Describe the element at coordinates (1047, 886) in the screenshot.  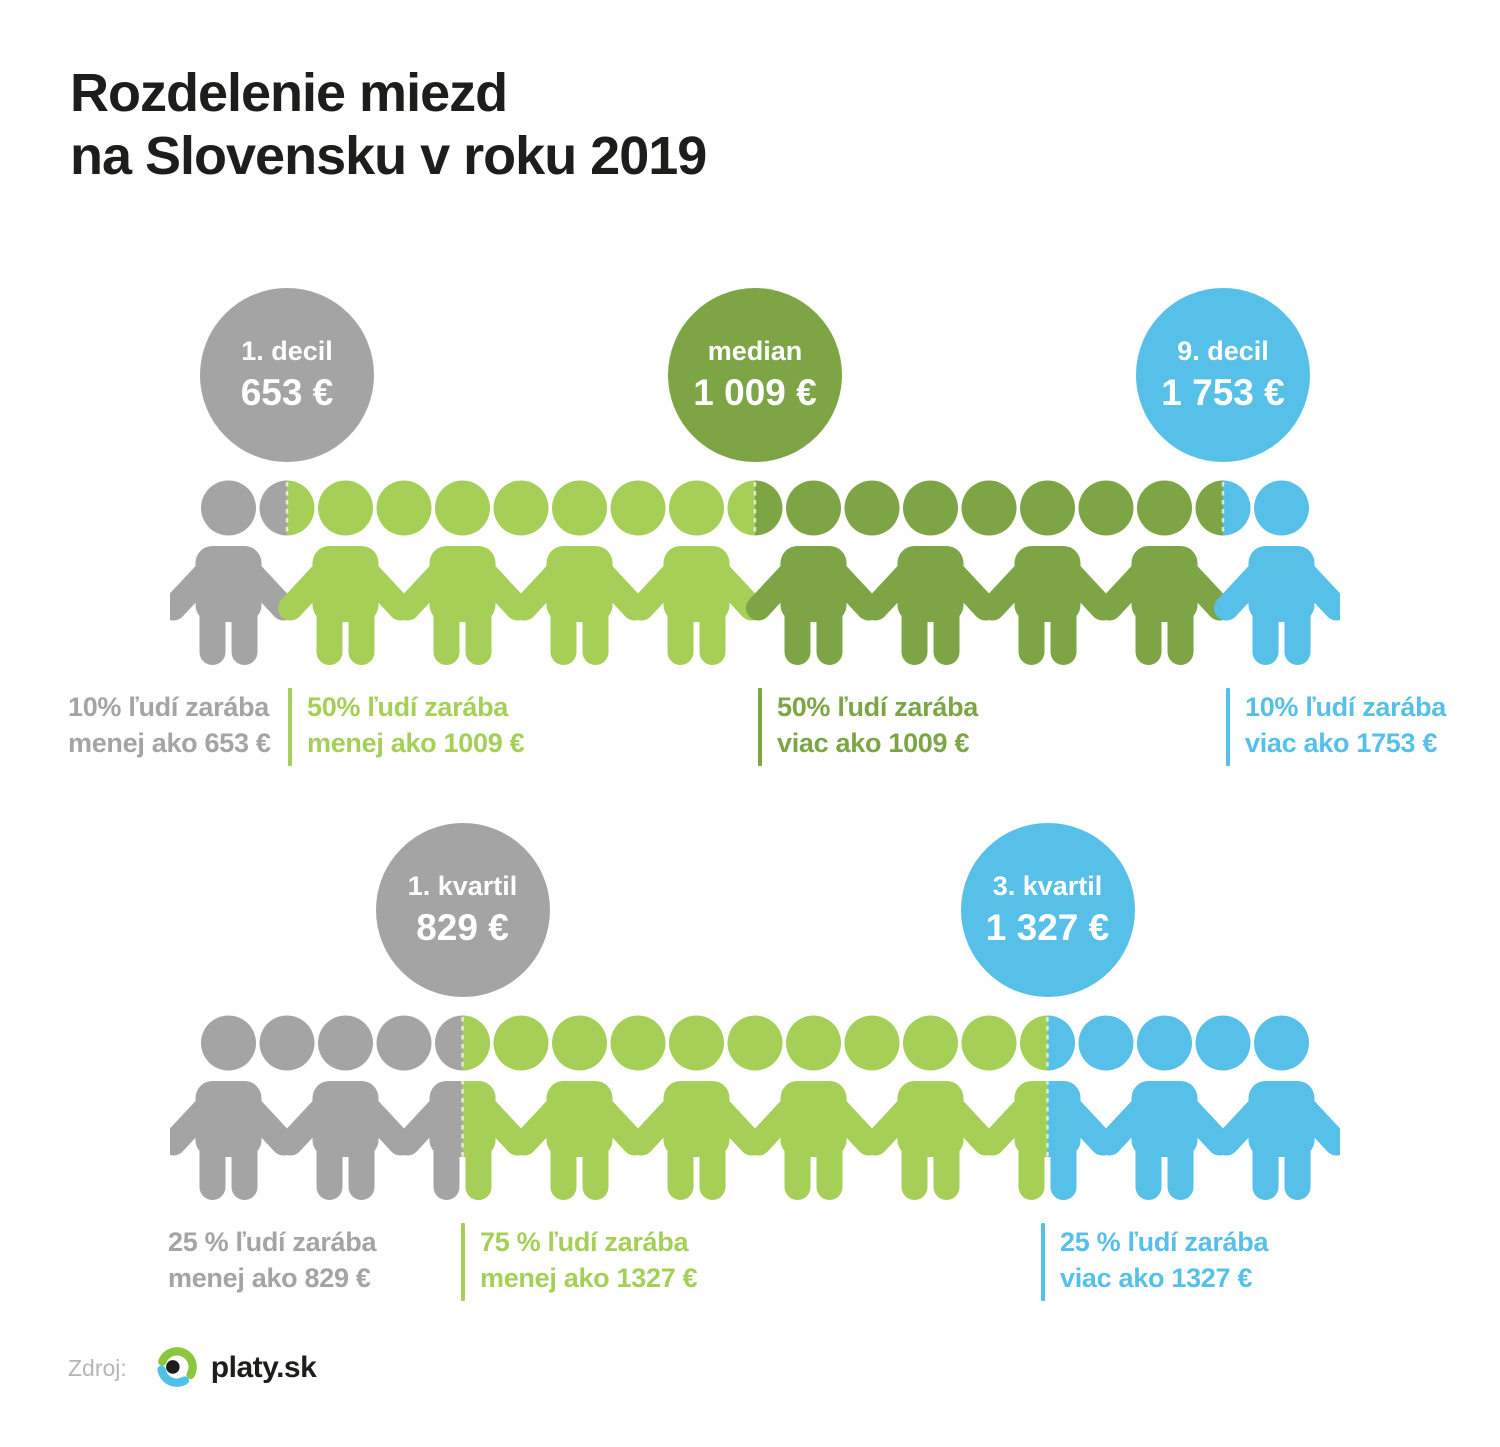
I see `badge-label: 3. kvartil` at that location.